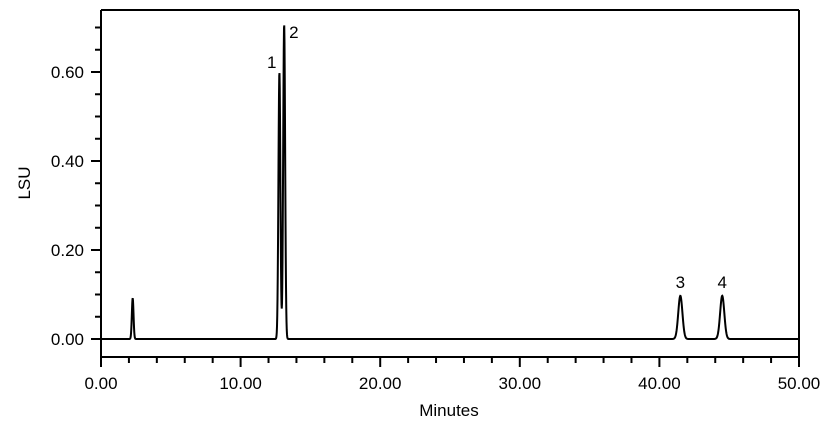 Image resolution: width=829 pixels, height=432 pixels. What do you see at coordinates (380, 383) in the screenshot?
I see `x-tick-label: 20.00` at bounding box center [380, 383].